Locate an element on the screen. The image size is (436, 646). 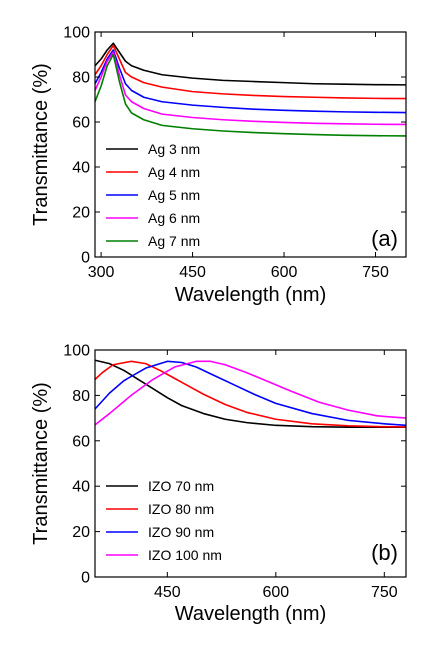
legend-entry-a-0: Ag 3 nm is located at coordinates (153, 149).